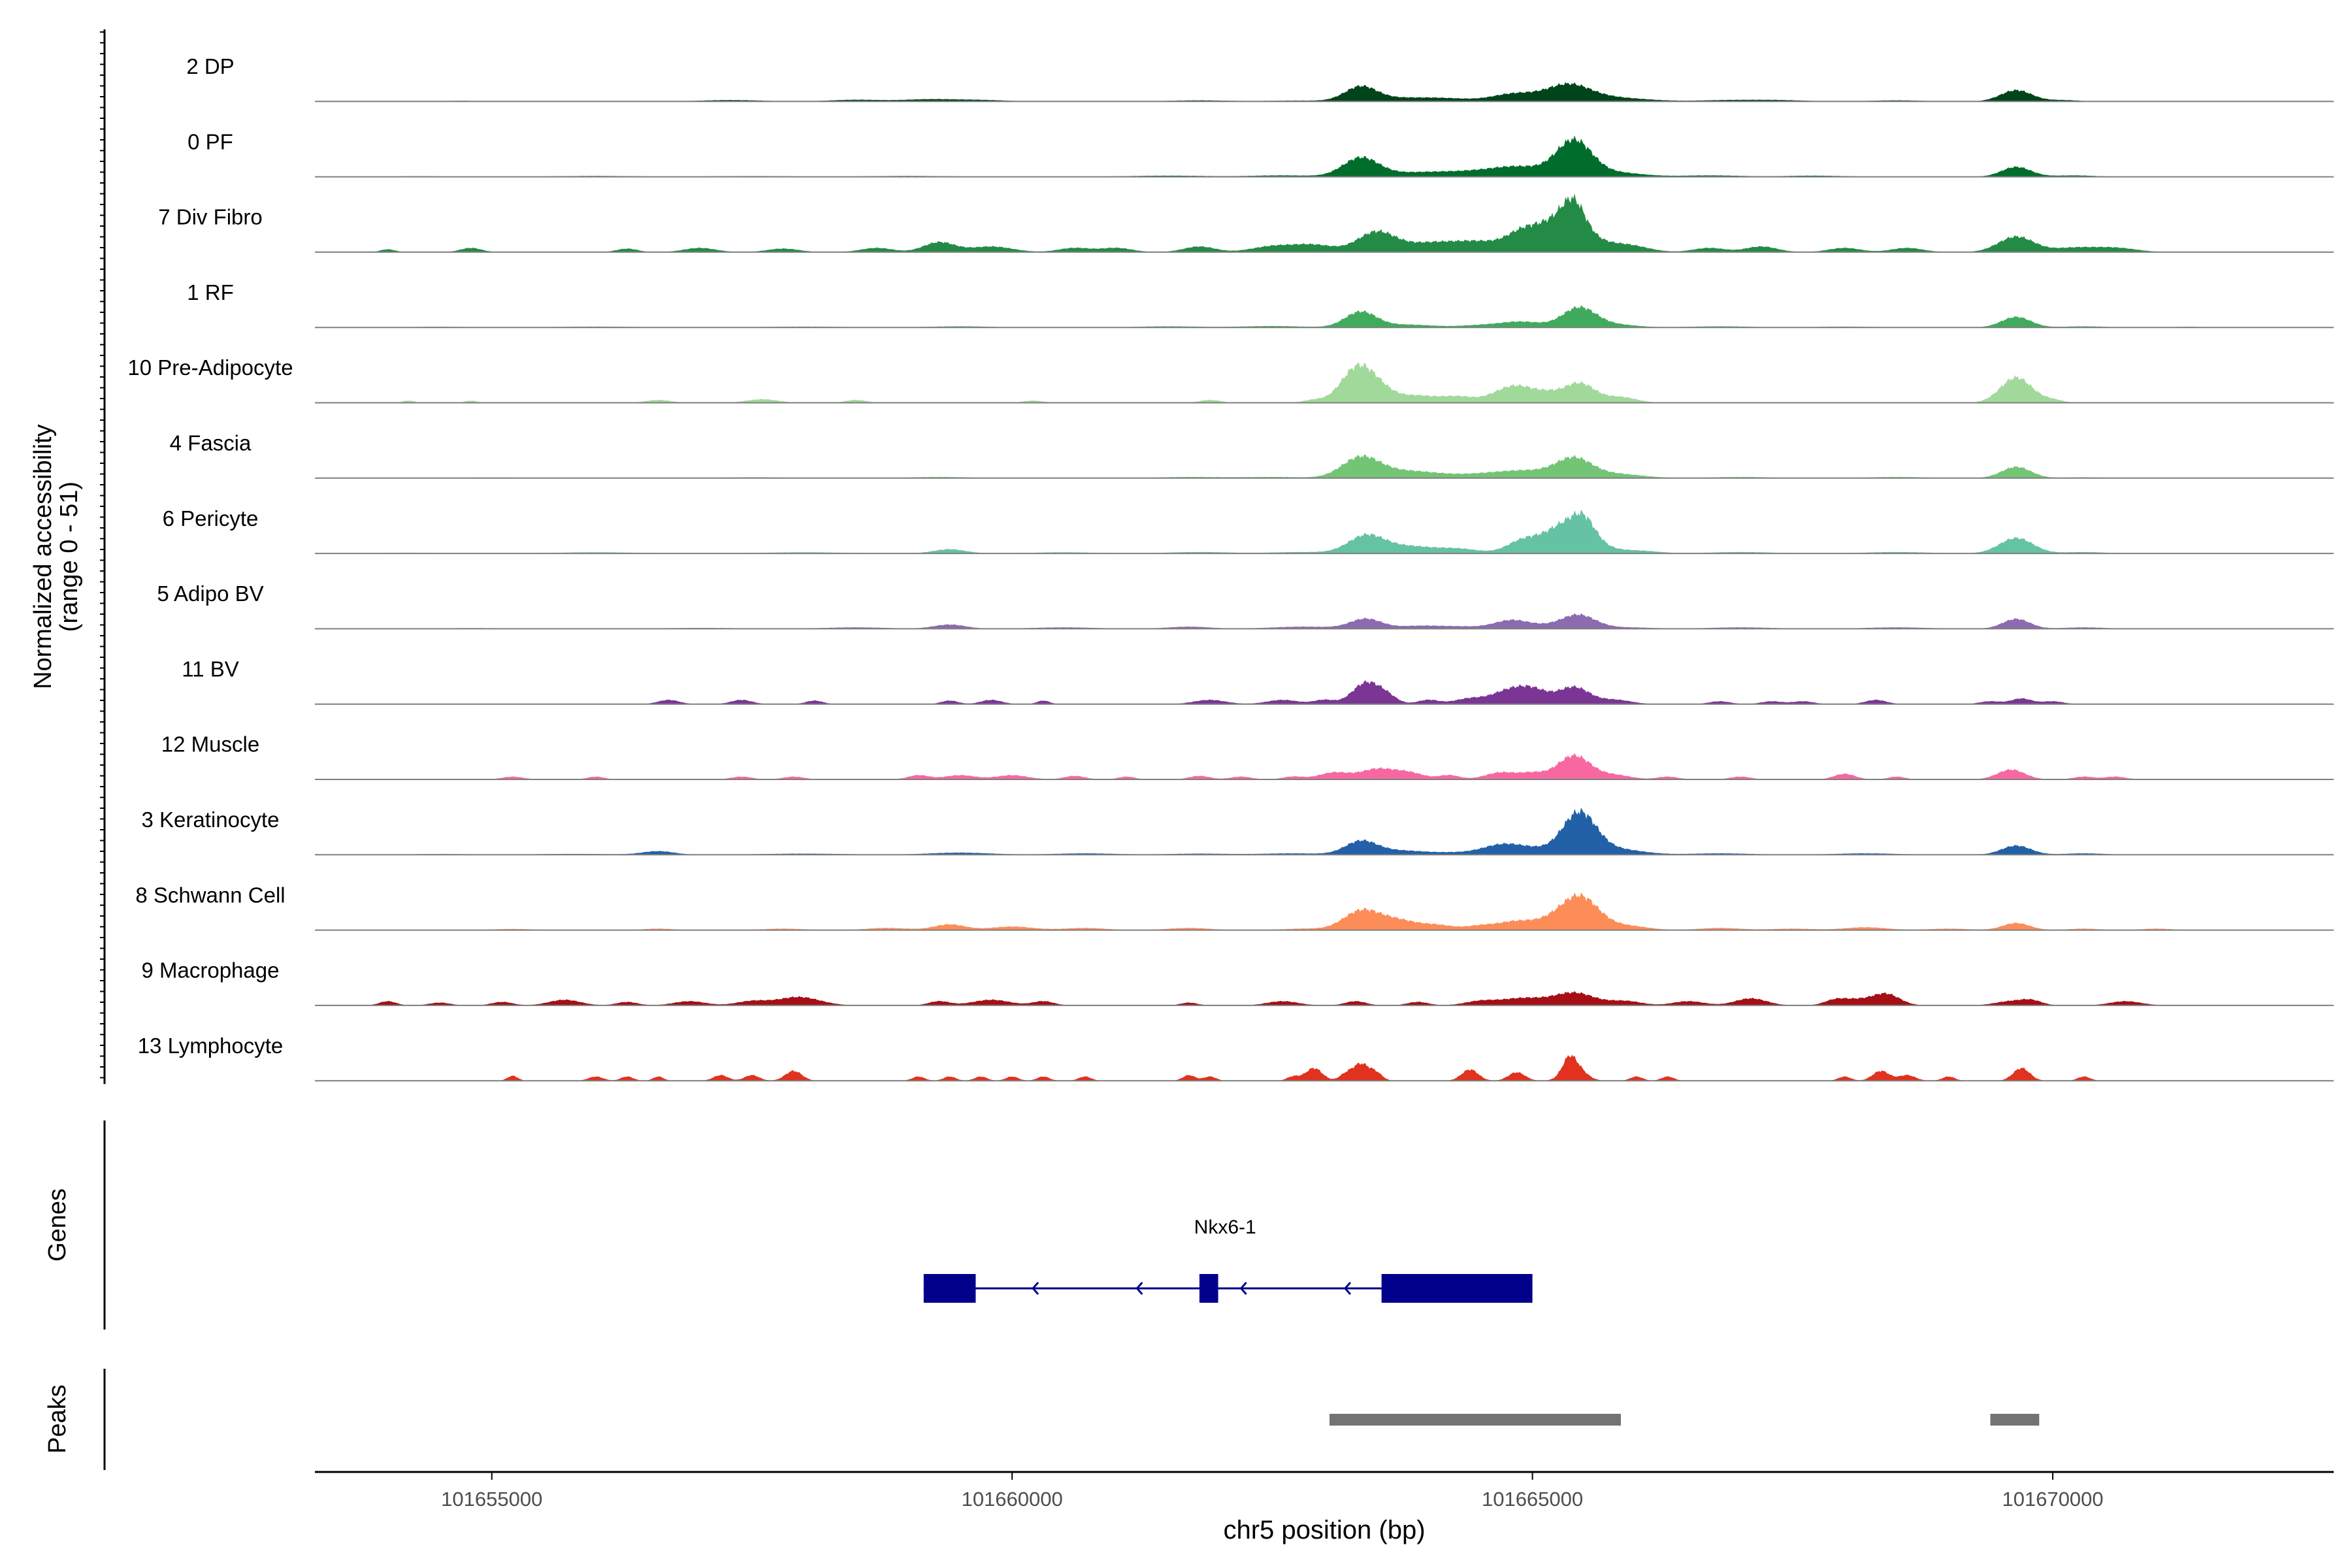  I want to click on track-6: 6 Pericyte, so click(1248, 530).